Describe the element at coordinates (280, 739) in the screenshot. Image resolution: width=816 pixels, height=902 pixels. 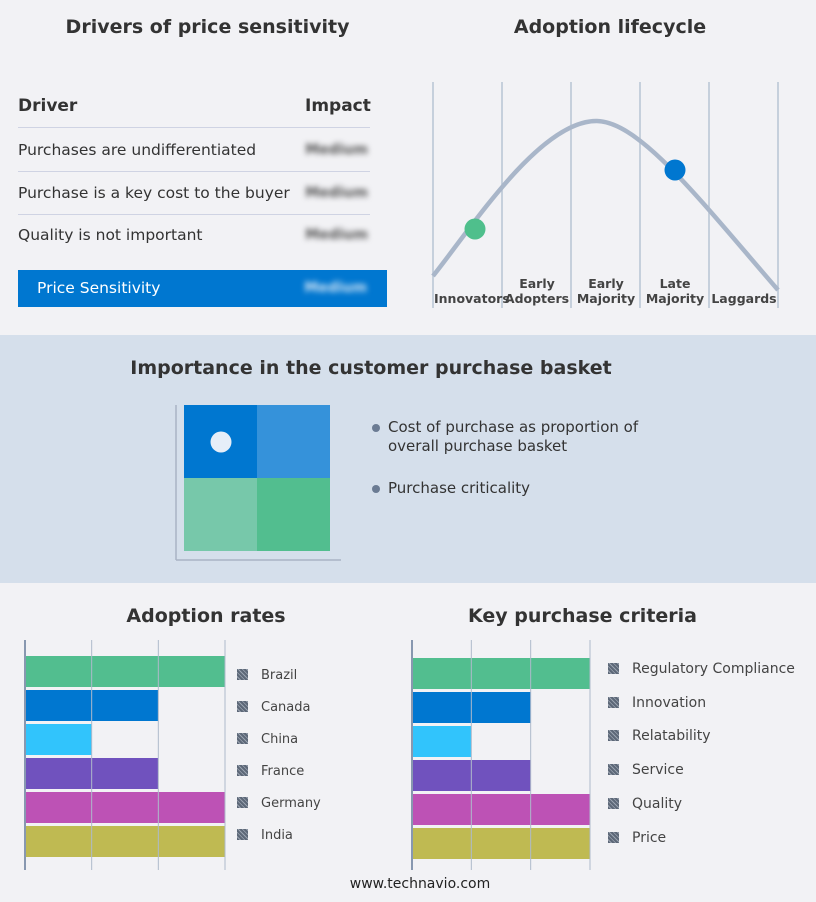
I see `legend-label: China` at that location.